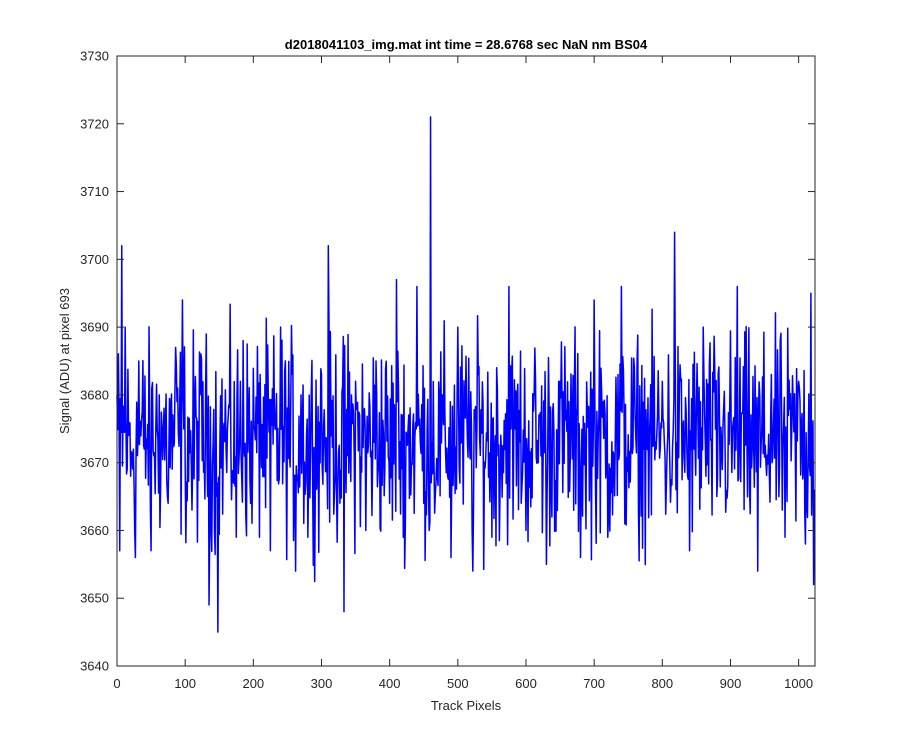 Image resolution: width=900 pixels, height=750 pixels. What do you see at coordinates (322, 683) in the screenshot?
I see `x-tick-label: 300` at bounding box center [322, 683].